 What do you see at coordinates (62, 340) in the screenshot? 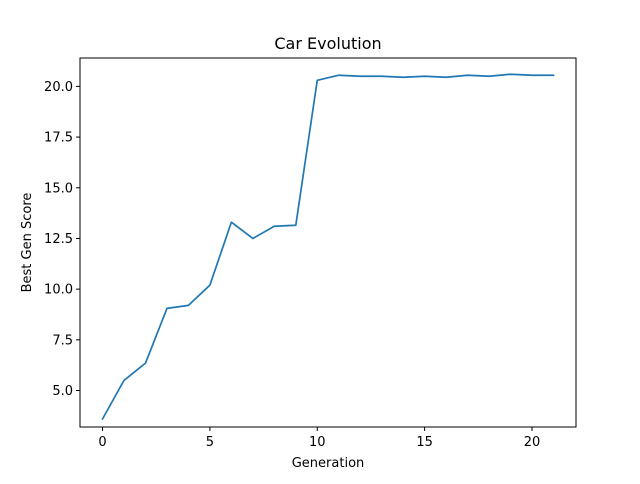
I see `y-tick-label: 7.5` at bounding box center [62, 340].